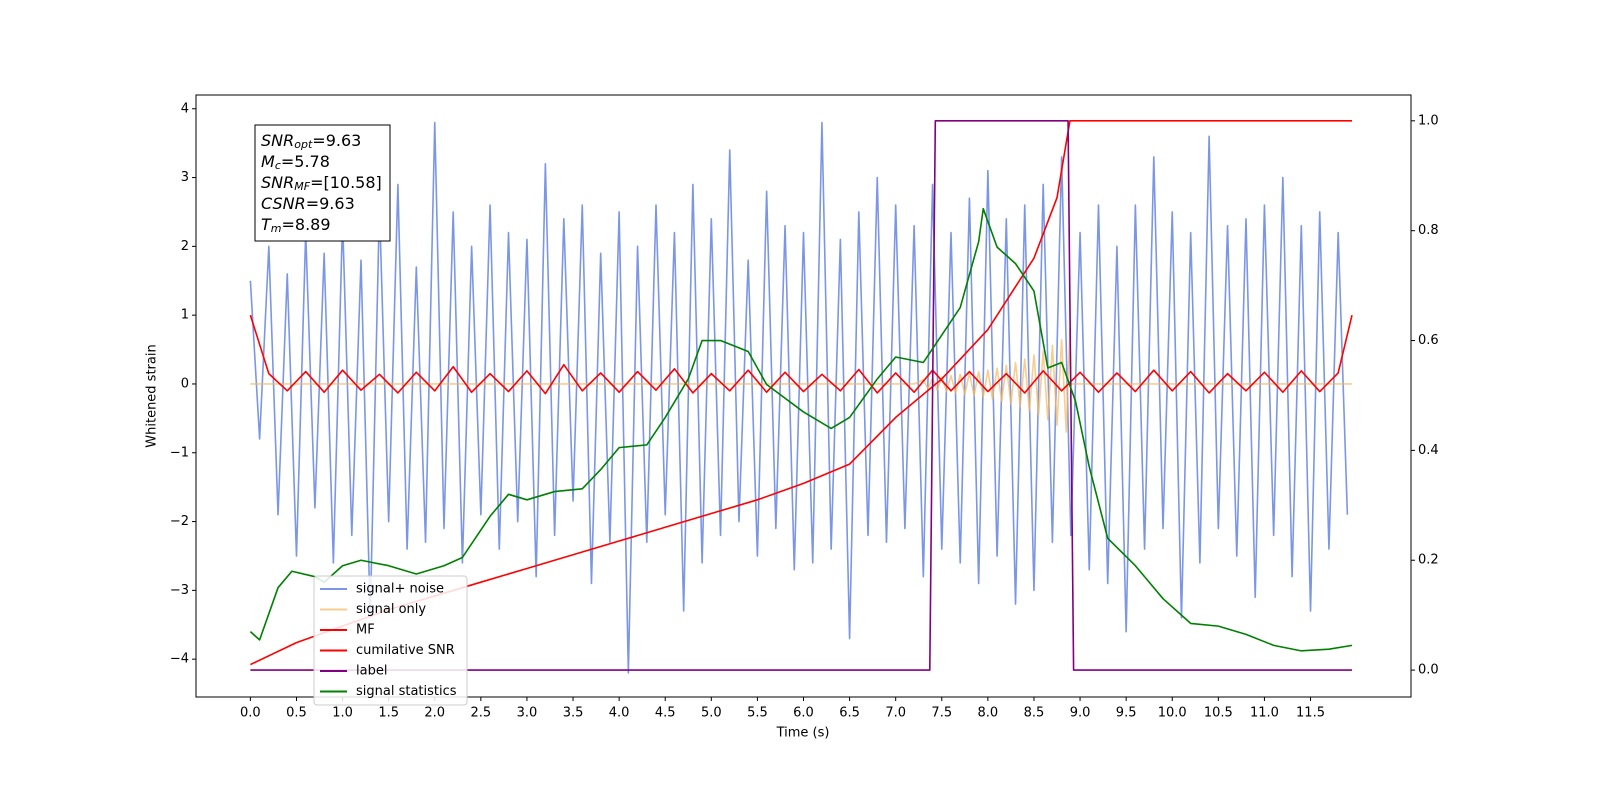 The image size is (1600, 800). I want to click on x-tick-label: 11.5, so click(1310, 713).